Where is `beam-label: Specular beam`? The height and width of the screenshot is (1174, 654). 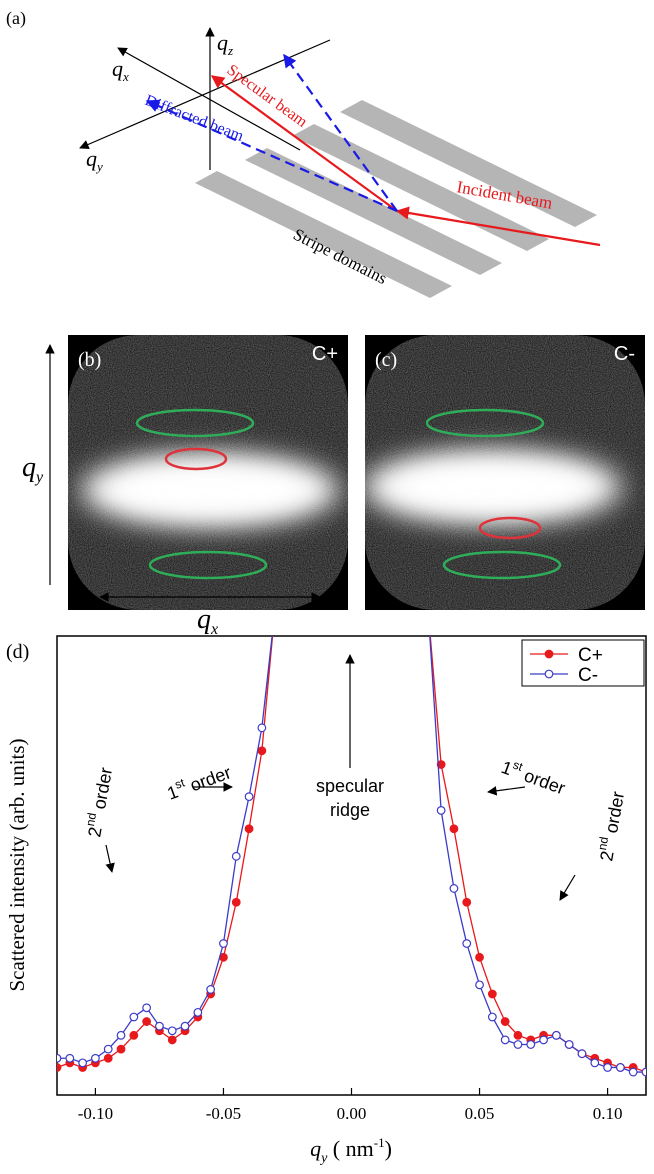
beam-label: Specular beam is located at coordinates (267, 96).